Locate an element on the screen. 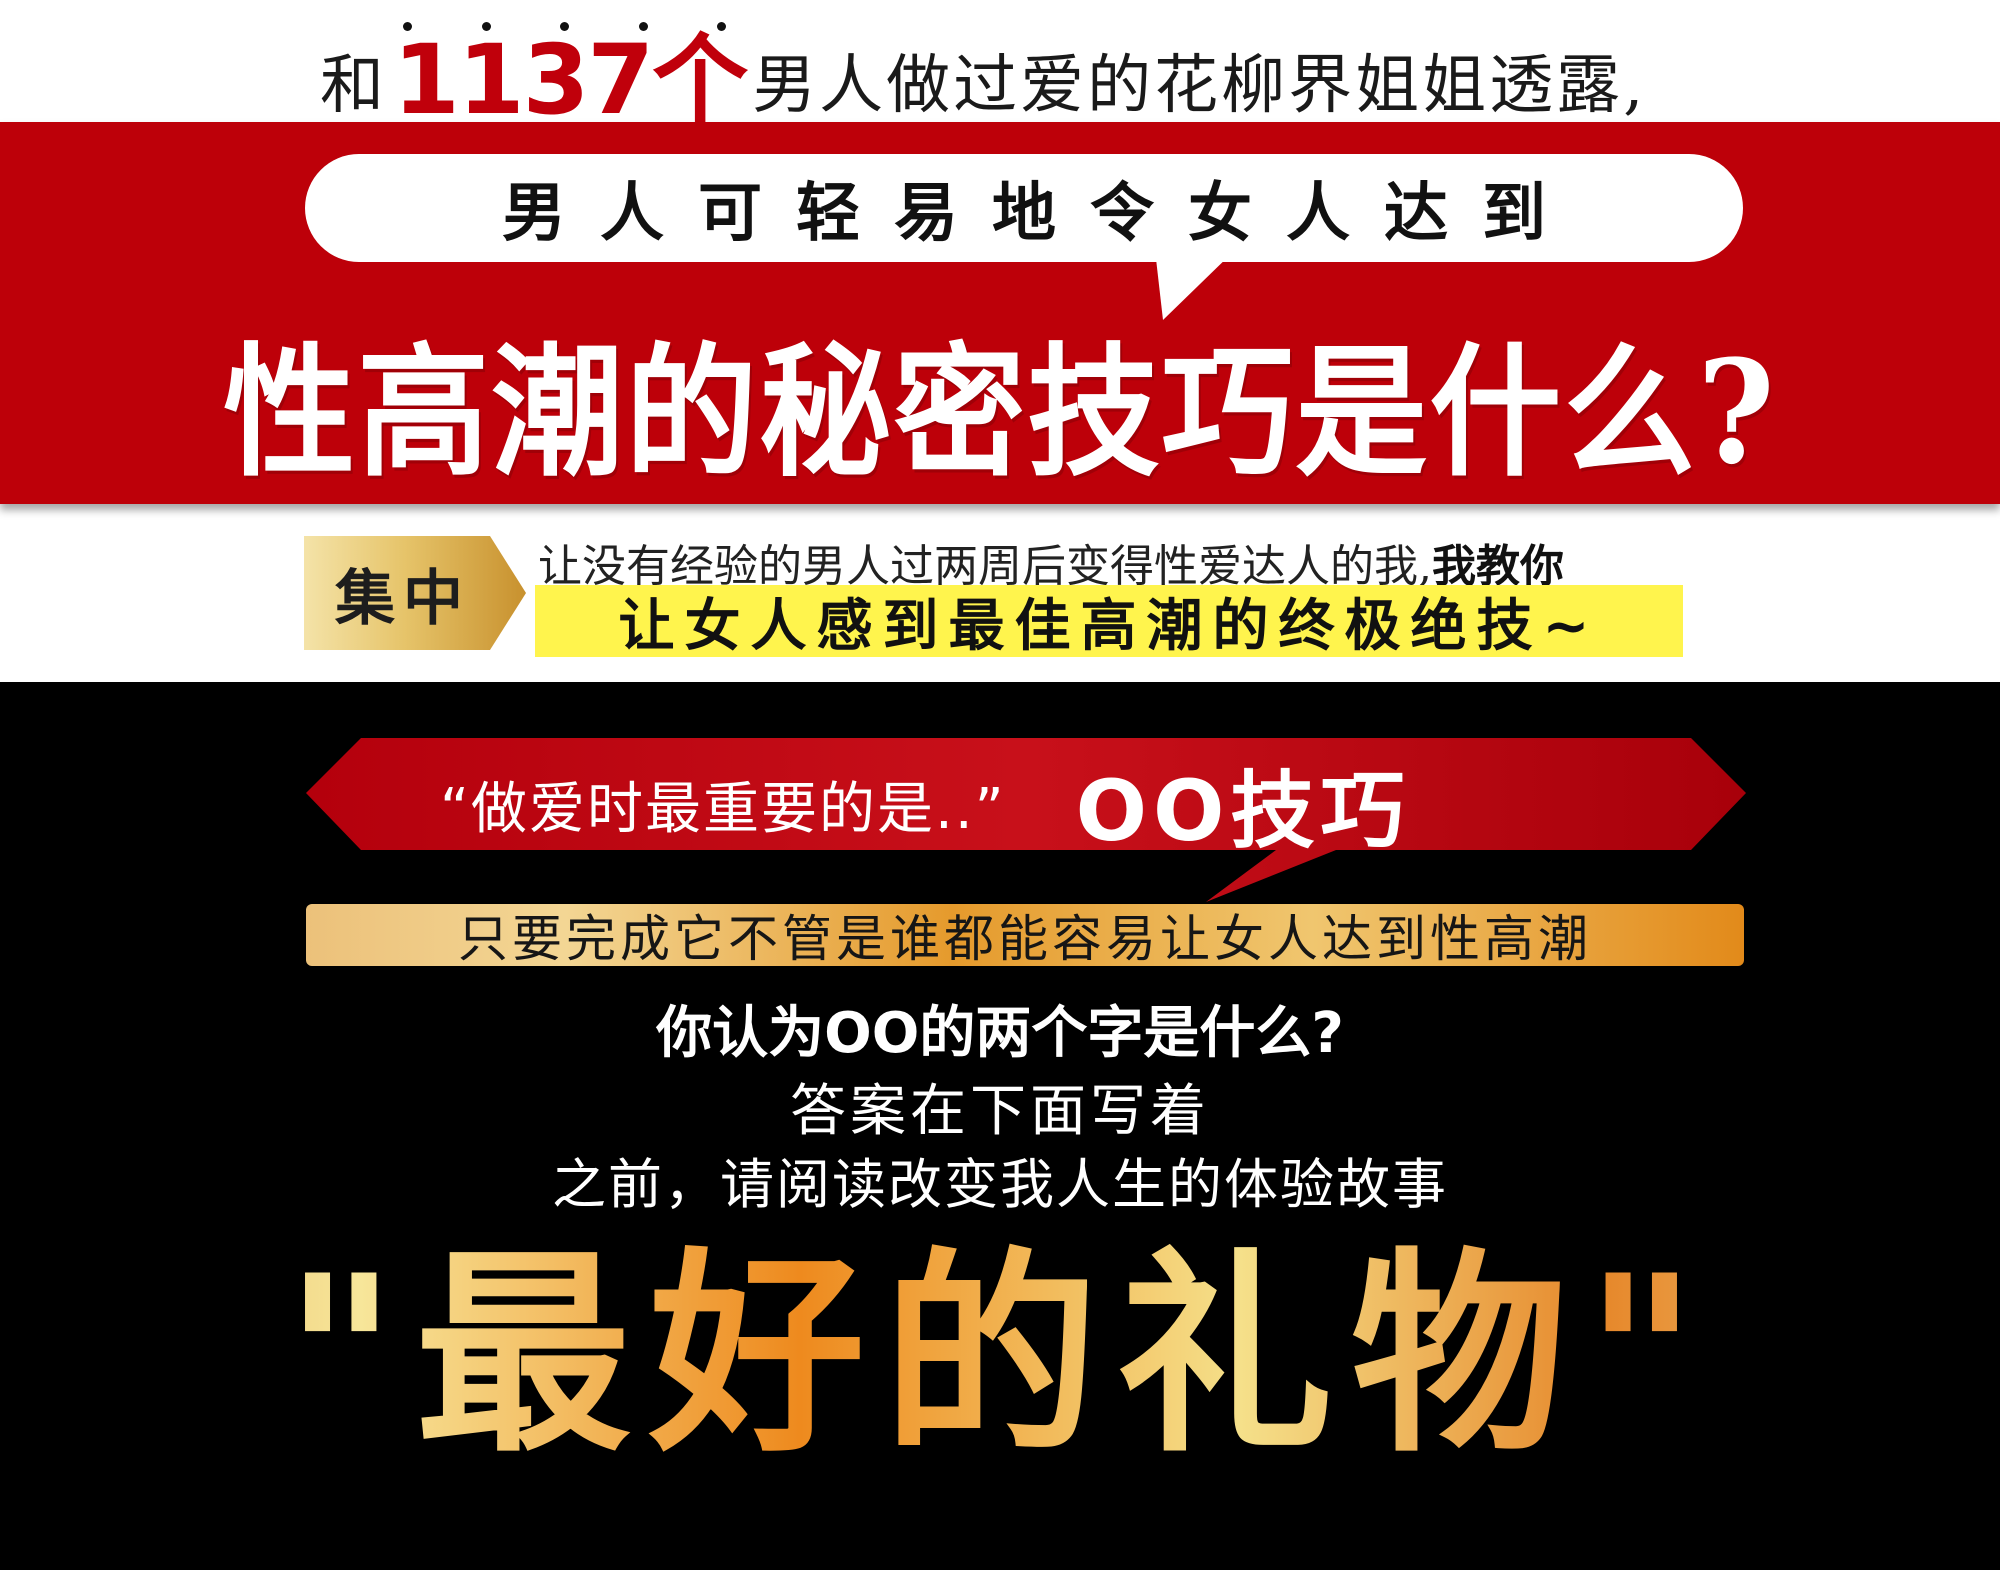 This screenshot has width=2000, height=1570. focus-badge-arrow is located at coordinates (415, 593).